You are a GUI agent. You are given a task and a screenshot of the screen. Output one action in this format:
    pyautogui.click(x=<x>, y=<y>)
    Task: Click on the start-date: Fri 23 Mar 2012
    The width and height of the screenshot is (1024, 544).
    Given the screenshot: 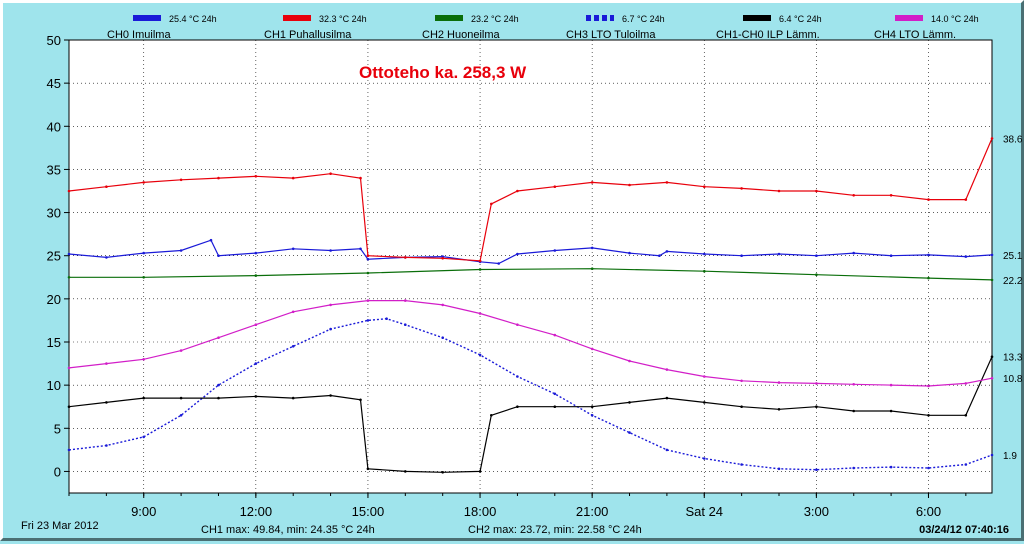 What is the action you would take?
    pyautogui.click(x=60, y=526)
    